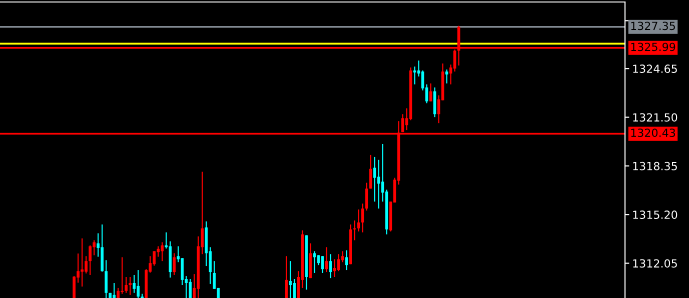 The width and height of the screenshot is (689, 298). I want to click on ref-line-label: 1325.99, so click(653, 47).